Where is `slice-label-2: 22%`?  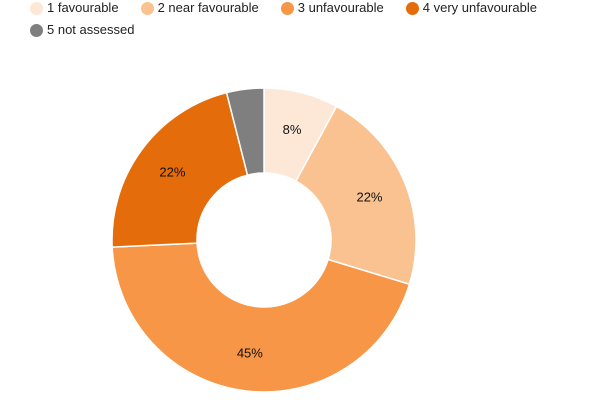
slice-label-2: 22% is located at coordinates (369, 196).